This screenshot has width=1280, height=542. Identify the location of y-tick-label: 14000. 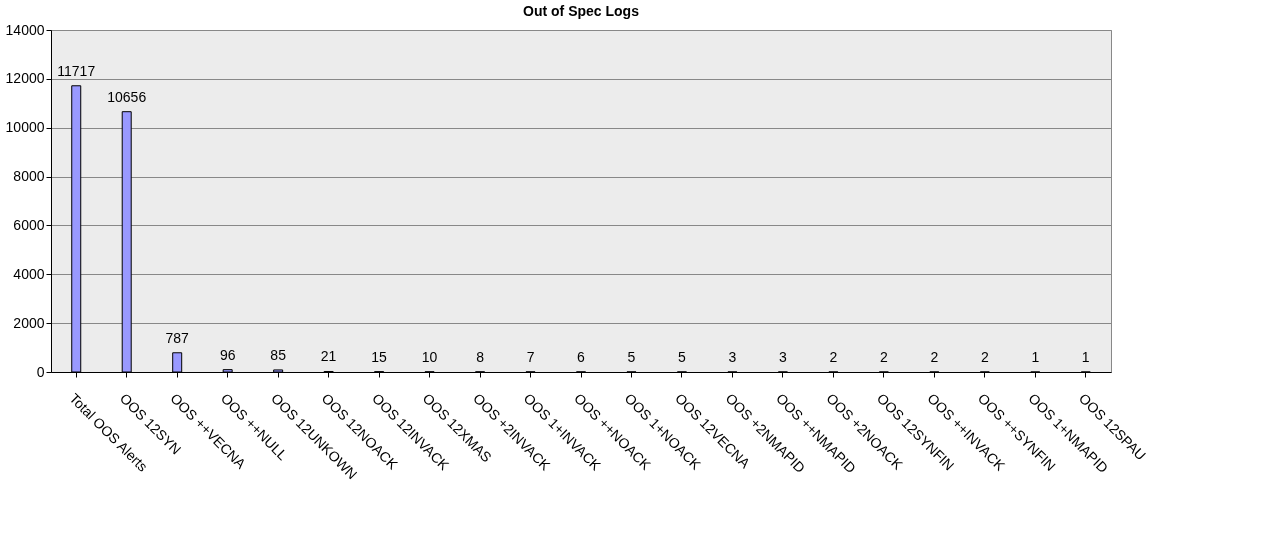
(25, 29).